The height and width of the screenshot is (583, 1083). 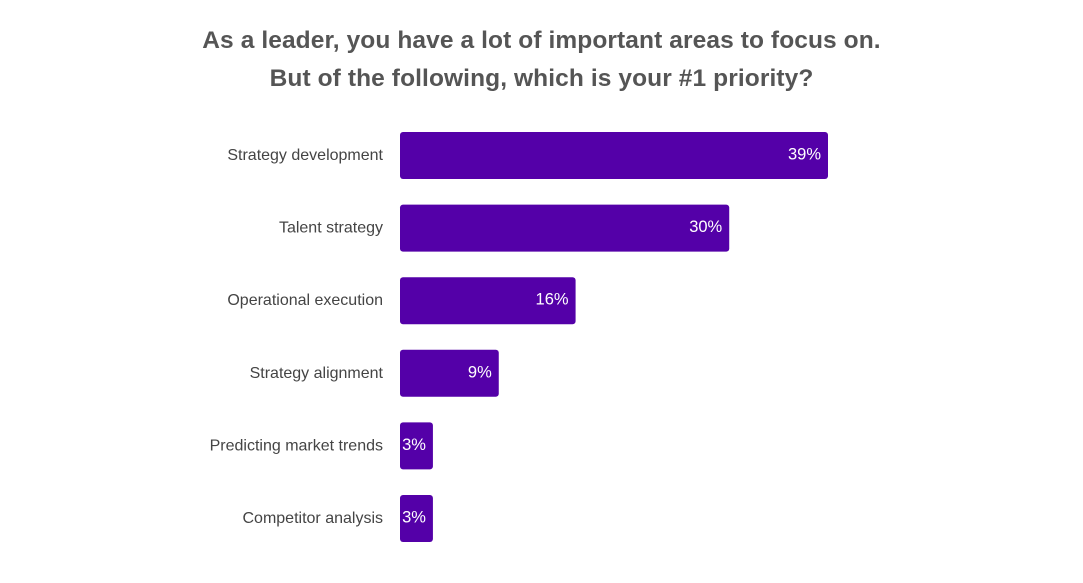 What do you see at coordinates (305, 155) in the screenshot?
I see `category-label: Strategy development` at bounding box center [305, 155].